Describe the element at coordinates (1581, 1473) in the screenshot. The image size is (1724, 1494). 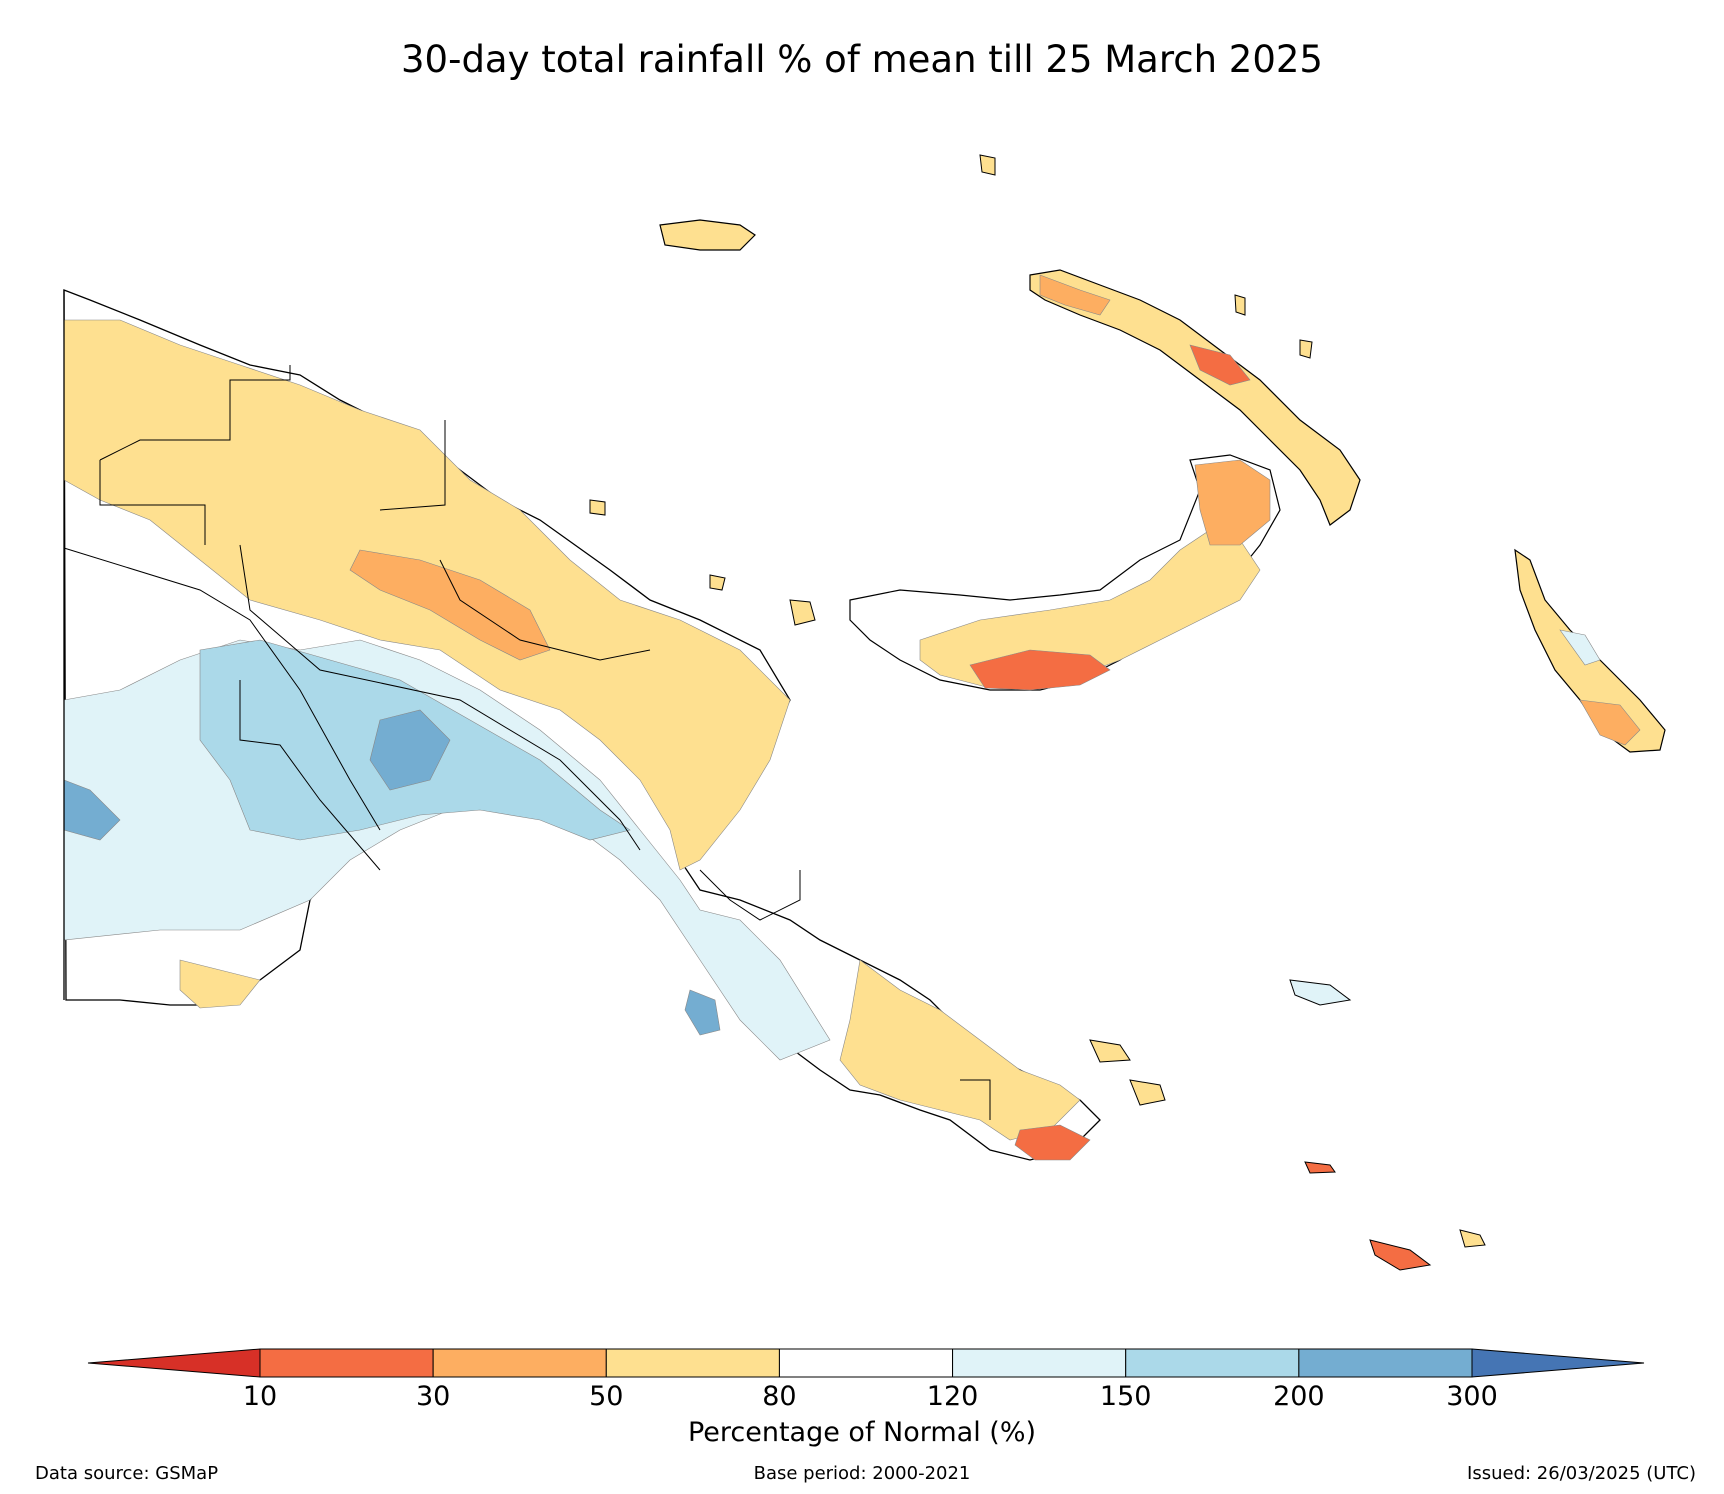
I see `issued-date: Issued: 26/03/2025 (UTC)` at that location.